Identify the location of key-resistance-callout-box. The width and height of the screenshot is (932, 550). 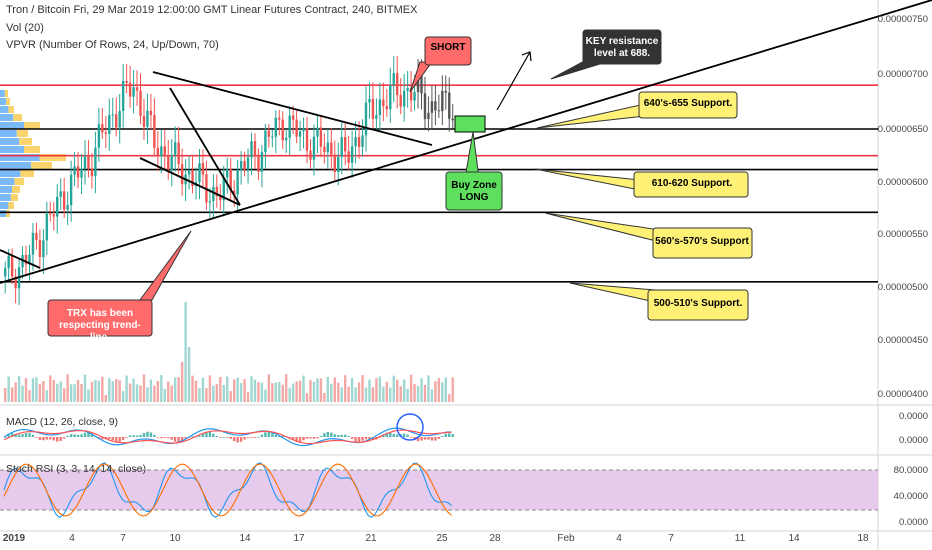
(622, 47).